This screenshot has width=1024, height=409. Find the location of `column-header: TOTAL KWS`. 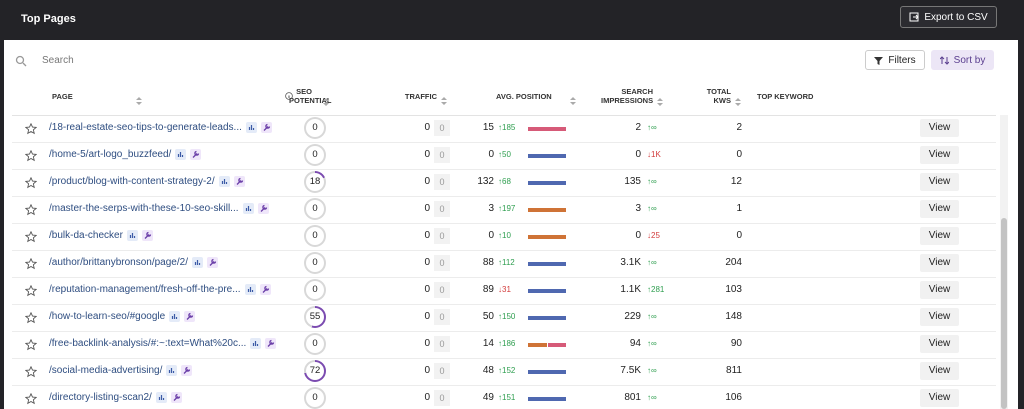

column-header: TOTAL KWS is located at coordinates (718, 96).